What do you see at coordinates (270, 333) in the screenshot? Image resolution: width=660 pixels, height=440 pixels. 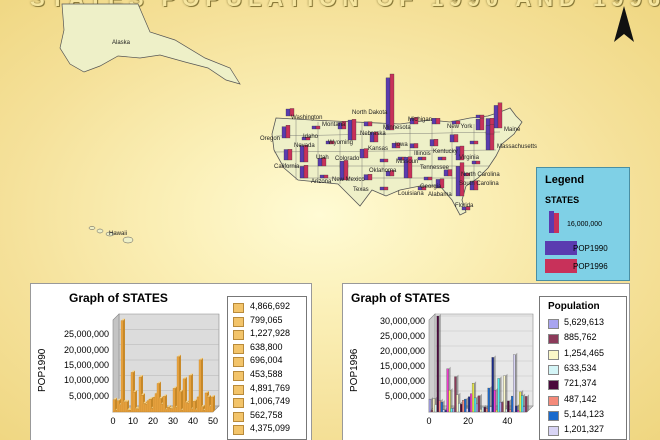 I see `legend-value: 1,227,928` at bounding box center [270, 333].